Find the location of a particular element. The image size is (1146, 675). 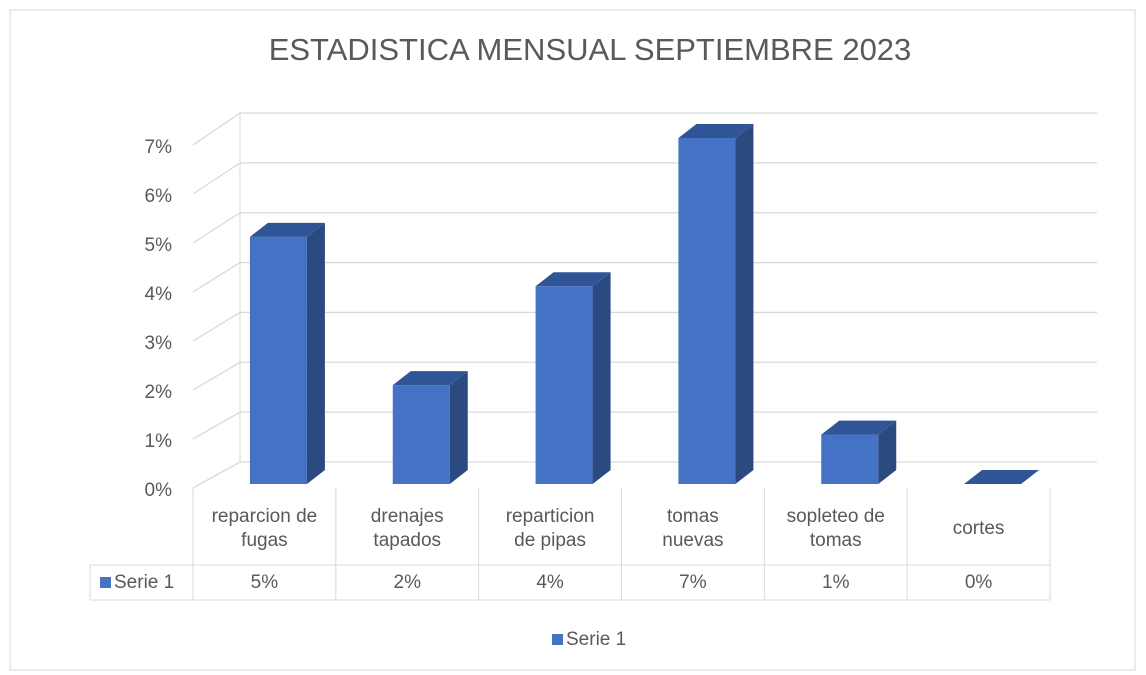

y-tick-label: 0% is located at coordinates (159, 490).